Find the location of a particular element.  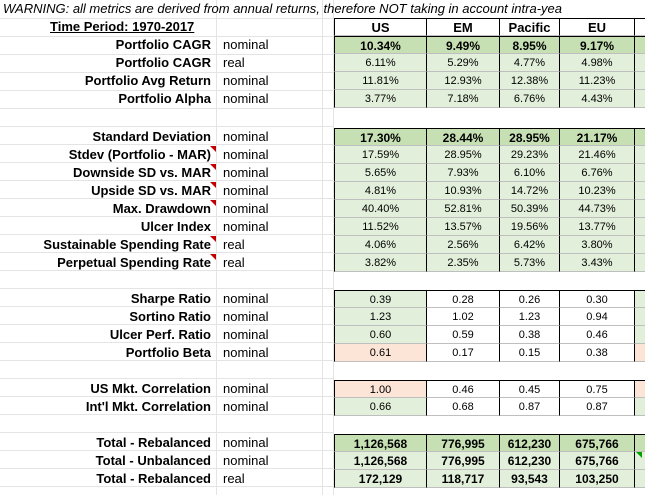

value-cell-eu: 0.46 is located at coordinates (597, 335).